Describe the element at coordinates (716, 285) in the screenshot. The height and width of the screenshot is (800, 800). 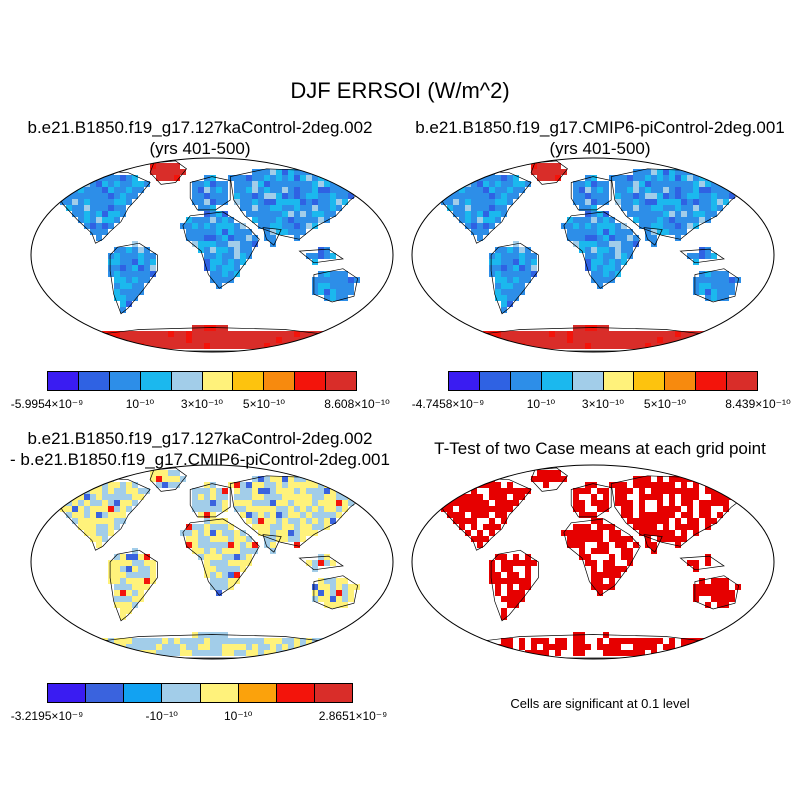
I see `coastline-australia` at that location.